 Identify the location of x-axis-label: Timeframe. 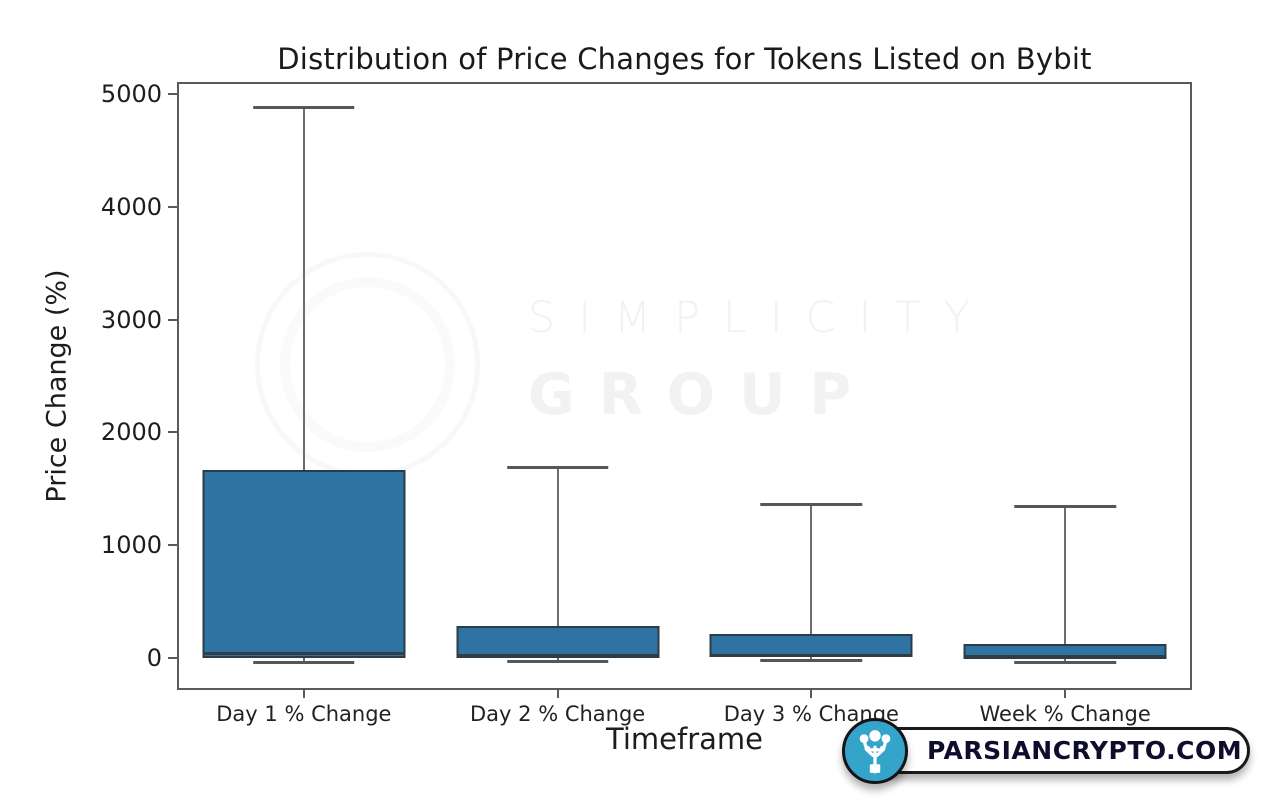
(684, 739).